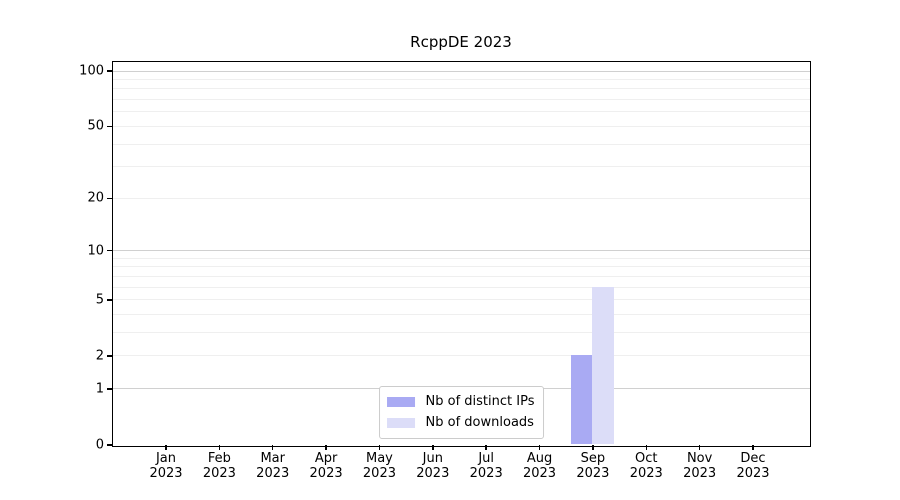 The image size is (900, 500). I want to click on x-tick-label-line: Sep, so click(593, 458).